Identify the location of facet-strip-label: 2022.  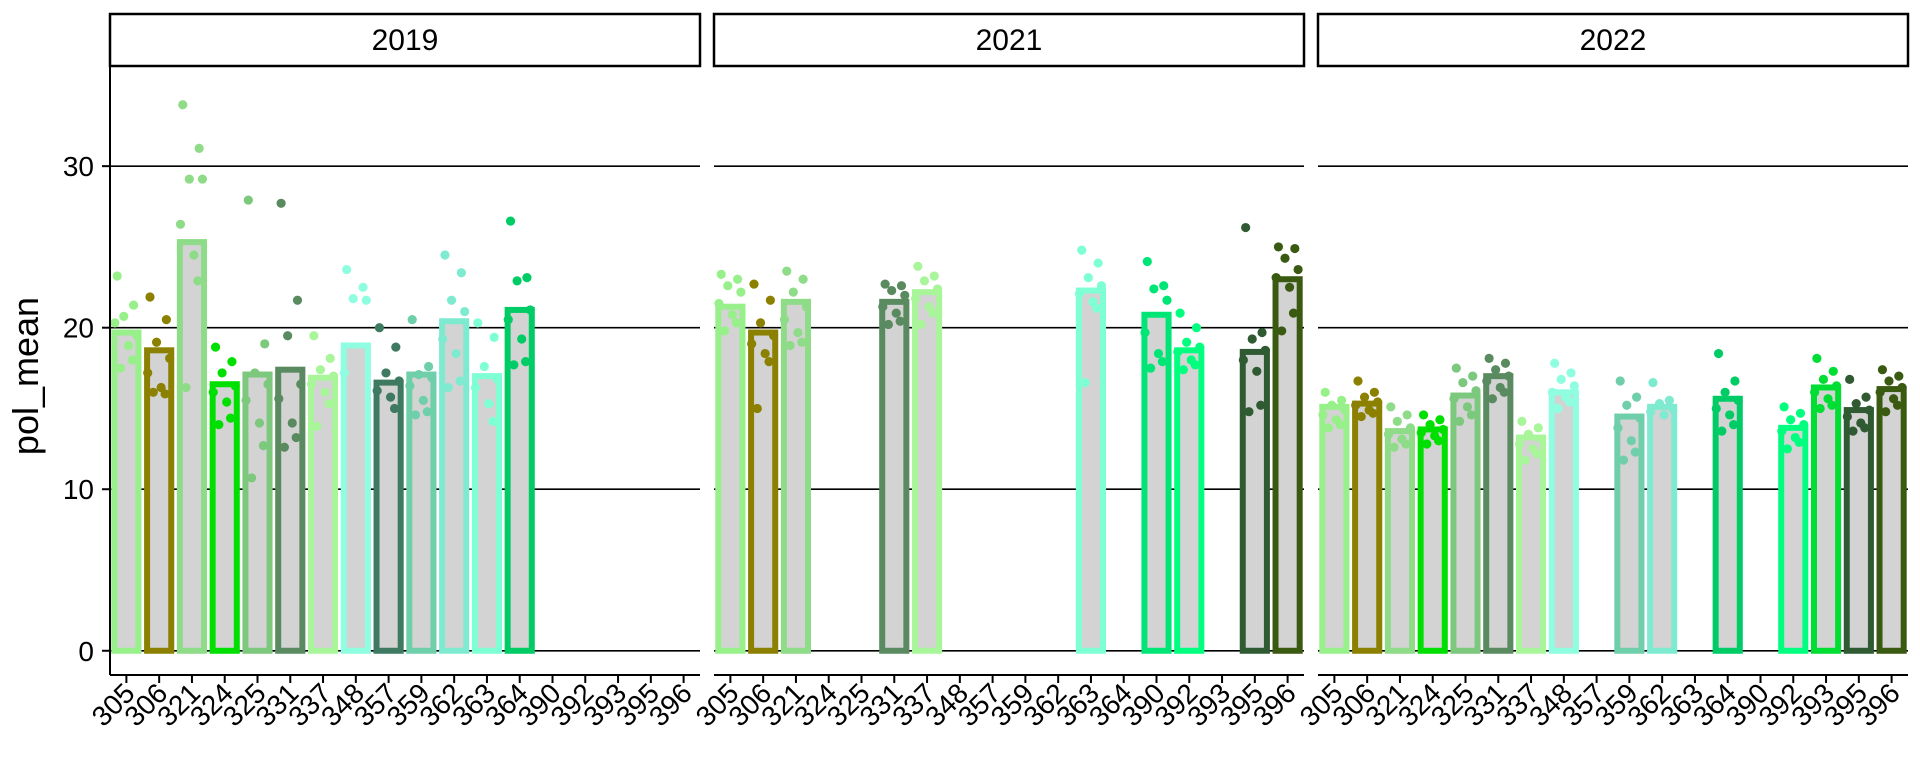
(1613, 40).